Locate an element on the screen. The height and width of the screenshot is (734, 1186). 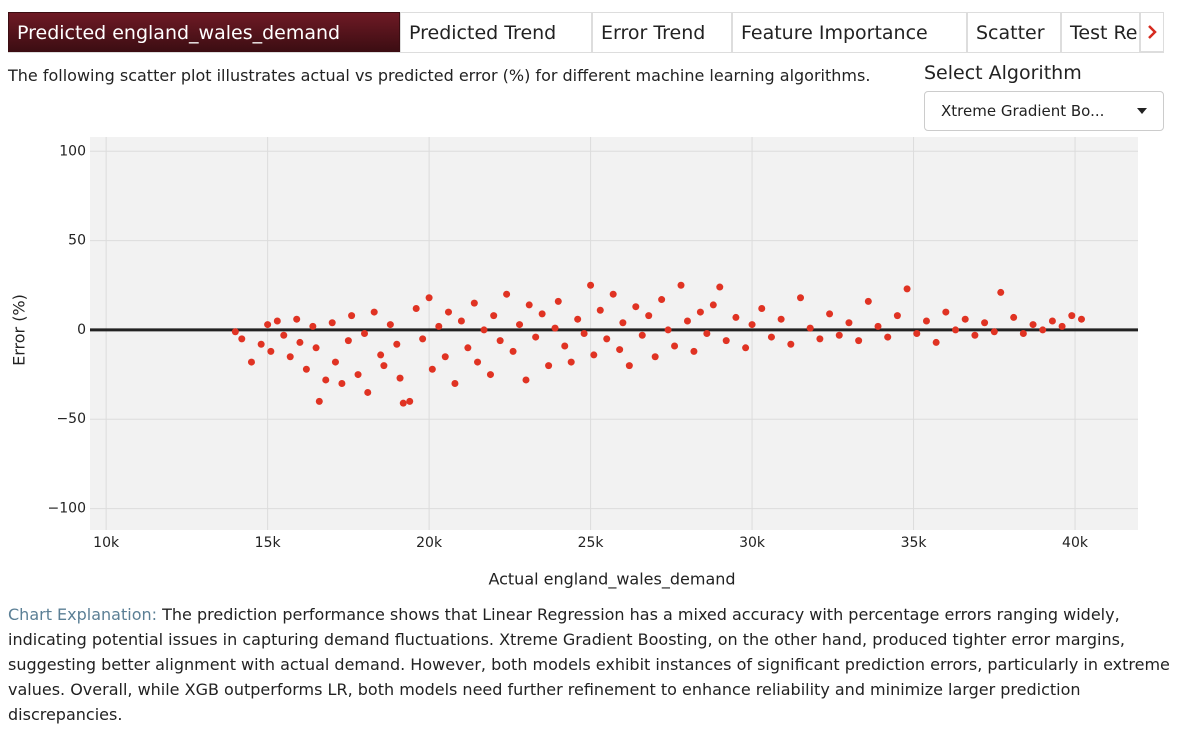
y-tick-label: −100 is located at coordinates (67, 509).